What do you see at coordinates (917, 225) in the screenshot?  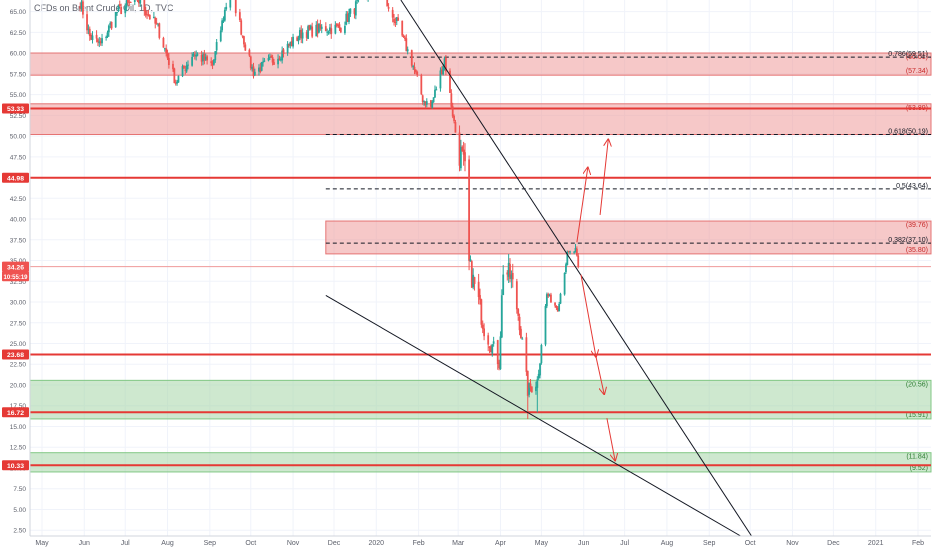 I see `zone-top-label: (39.76)` at bounding box center [917, 225].